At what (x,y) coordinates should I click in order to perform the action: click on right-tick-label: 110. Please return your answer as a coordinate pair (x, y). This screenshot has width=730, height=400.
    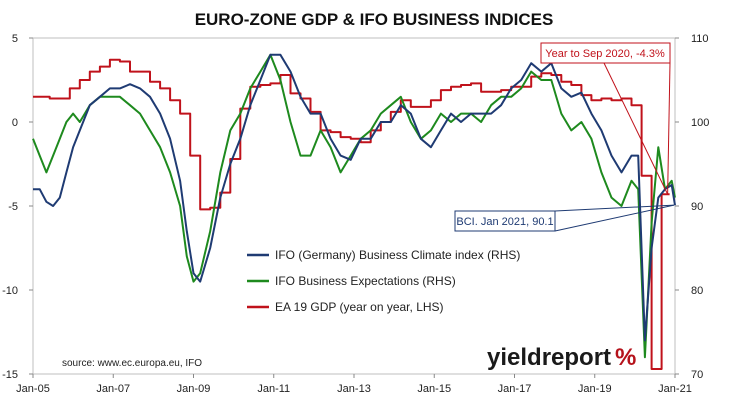
    Looking at the image, I should click on (700, 39).